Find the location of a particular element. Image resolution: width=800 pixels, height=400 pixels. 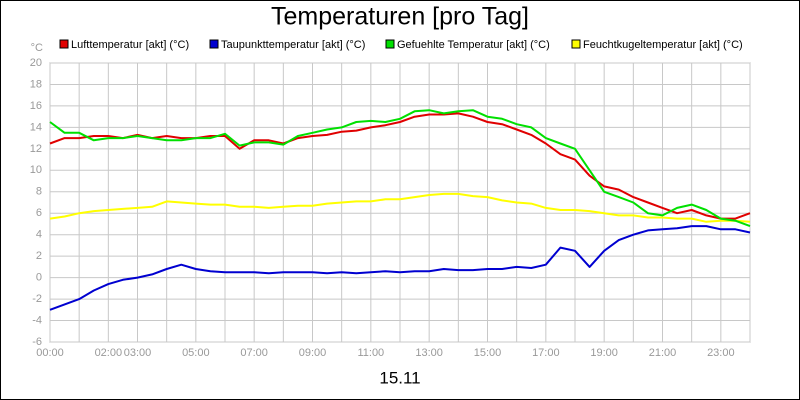

y-tick-label: 14 is located at coordinates (36, 127).